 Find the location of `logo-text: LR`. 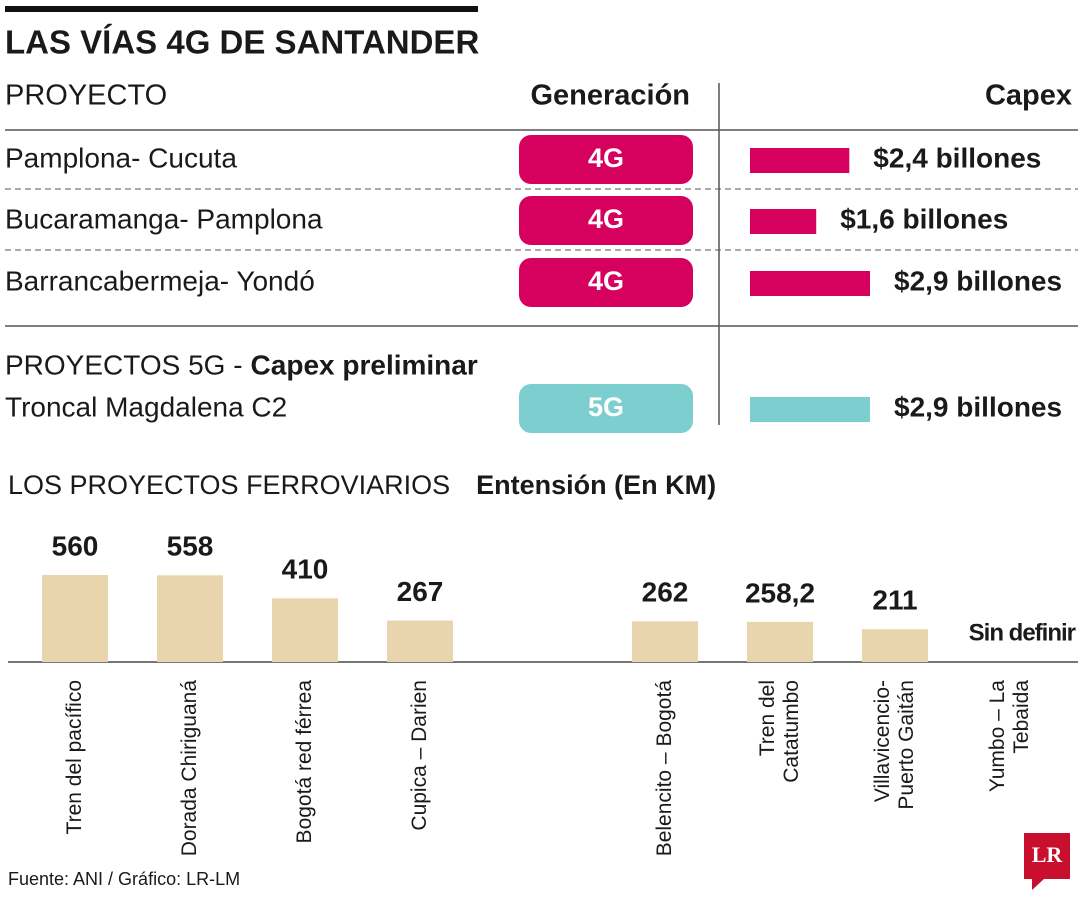

logo-text: LR is located at coordinates (1048, 854).